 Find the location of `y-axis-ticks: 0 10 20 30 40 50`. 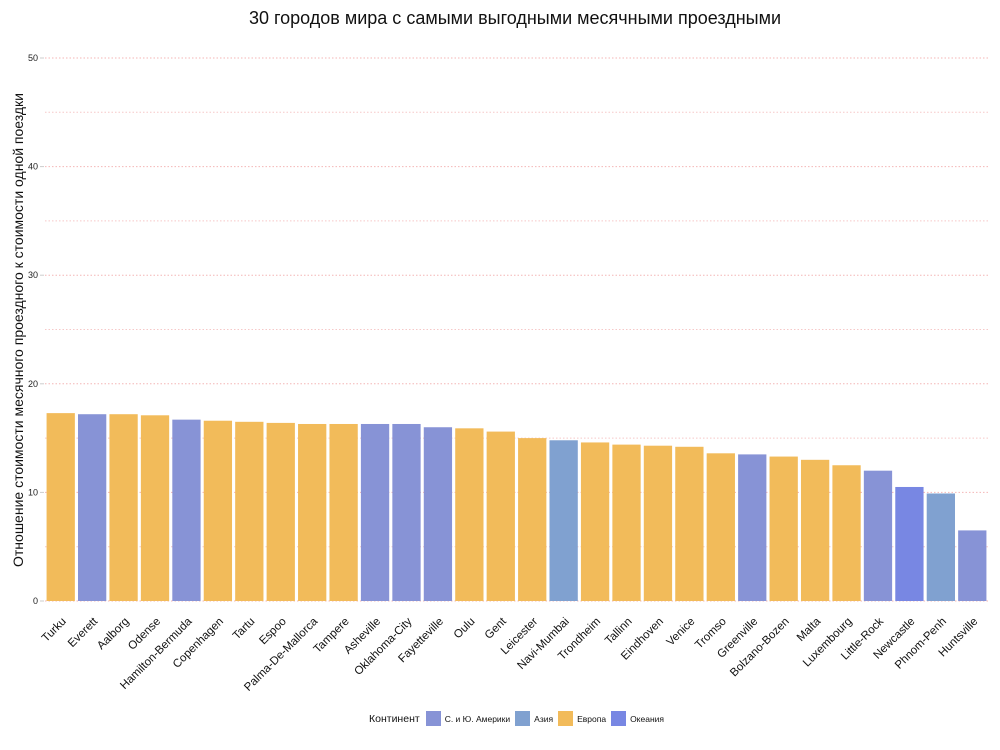

y-axis-ticks: 0 10 20 30 40 50 is located at coordinates (36, 329).